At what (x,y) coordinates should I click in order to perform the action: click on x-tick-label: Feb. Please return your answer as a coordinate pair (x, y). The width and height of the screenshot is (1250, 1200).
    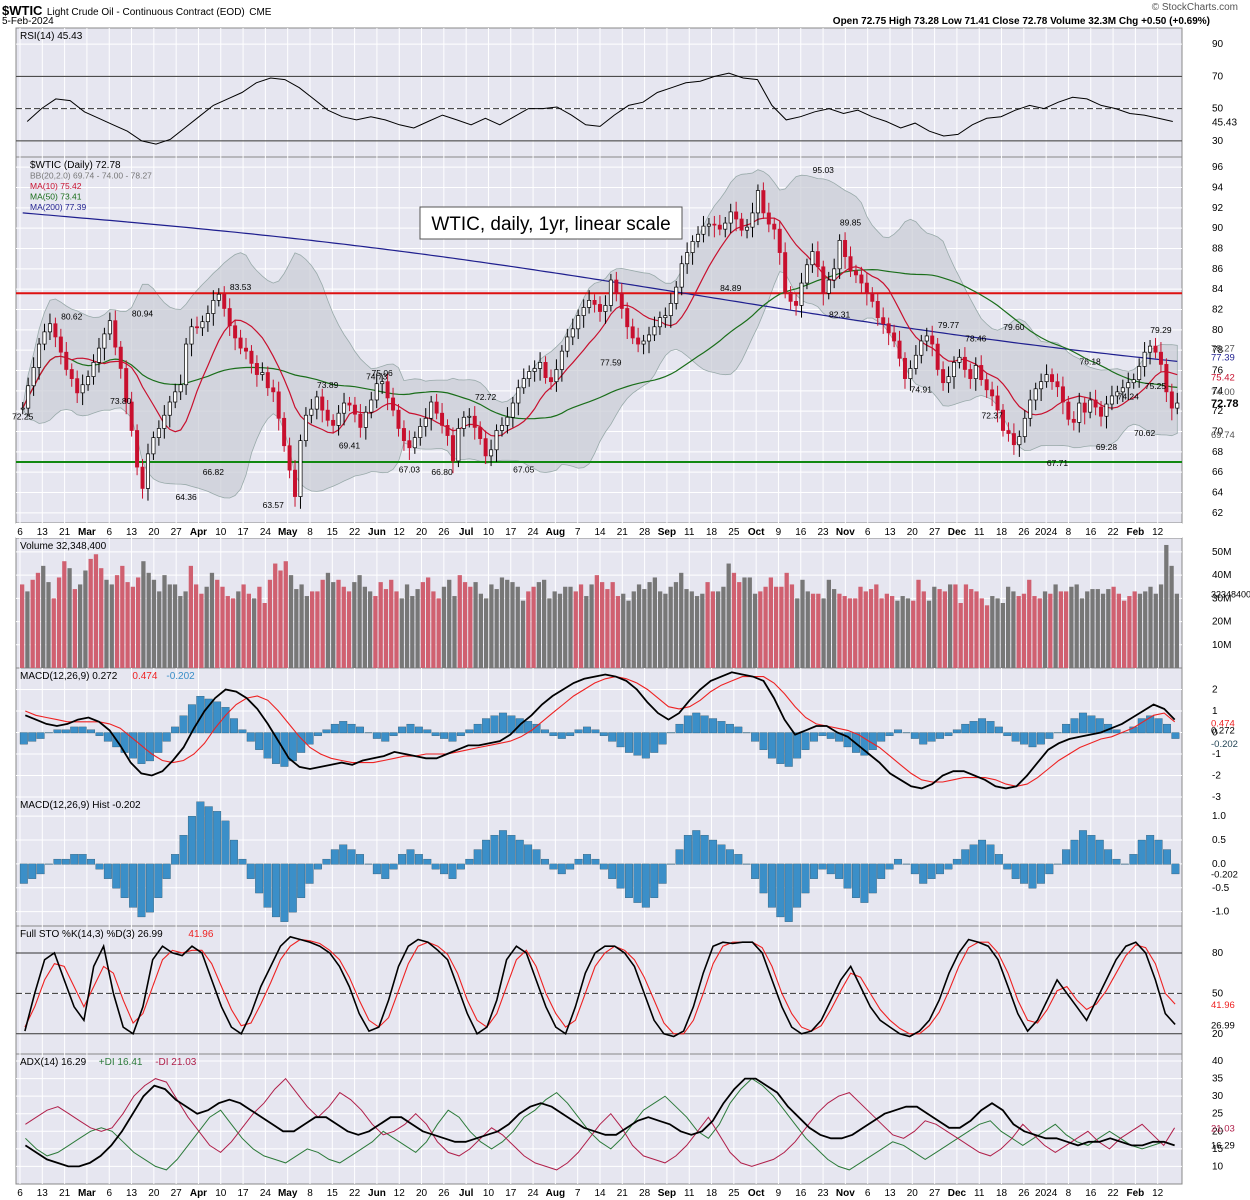
    Looking at the image, I should click on (1135, 1193).